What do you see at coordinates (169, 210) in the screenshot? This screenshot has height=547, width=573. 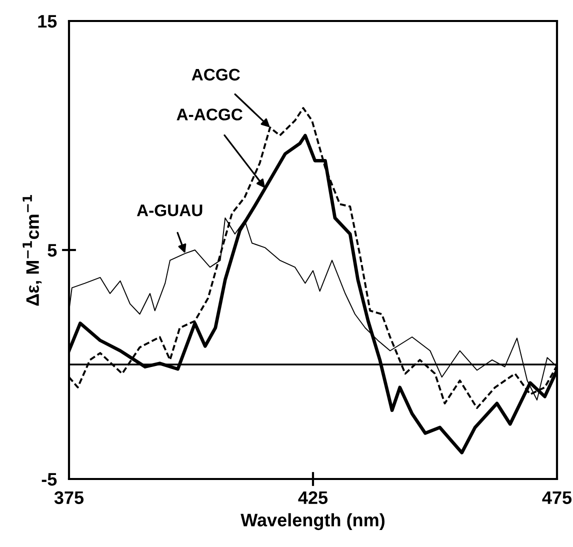 I see `annotation: A-GUAU` at bounding box center [169, 210].